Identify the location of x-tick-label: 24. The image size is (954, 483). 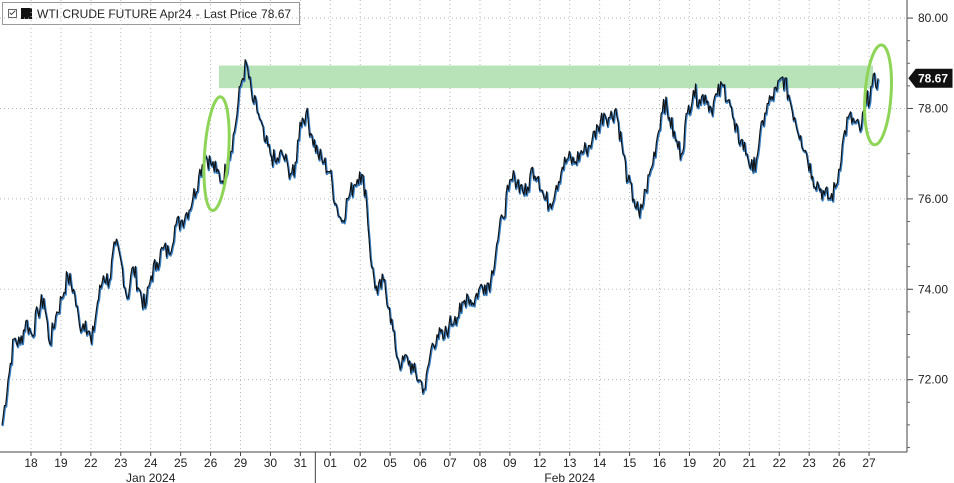
(151, 463).